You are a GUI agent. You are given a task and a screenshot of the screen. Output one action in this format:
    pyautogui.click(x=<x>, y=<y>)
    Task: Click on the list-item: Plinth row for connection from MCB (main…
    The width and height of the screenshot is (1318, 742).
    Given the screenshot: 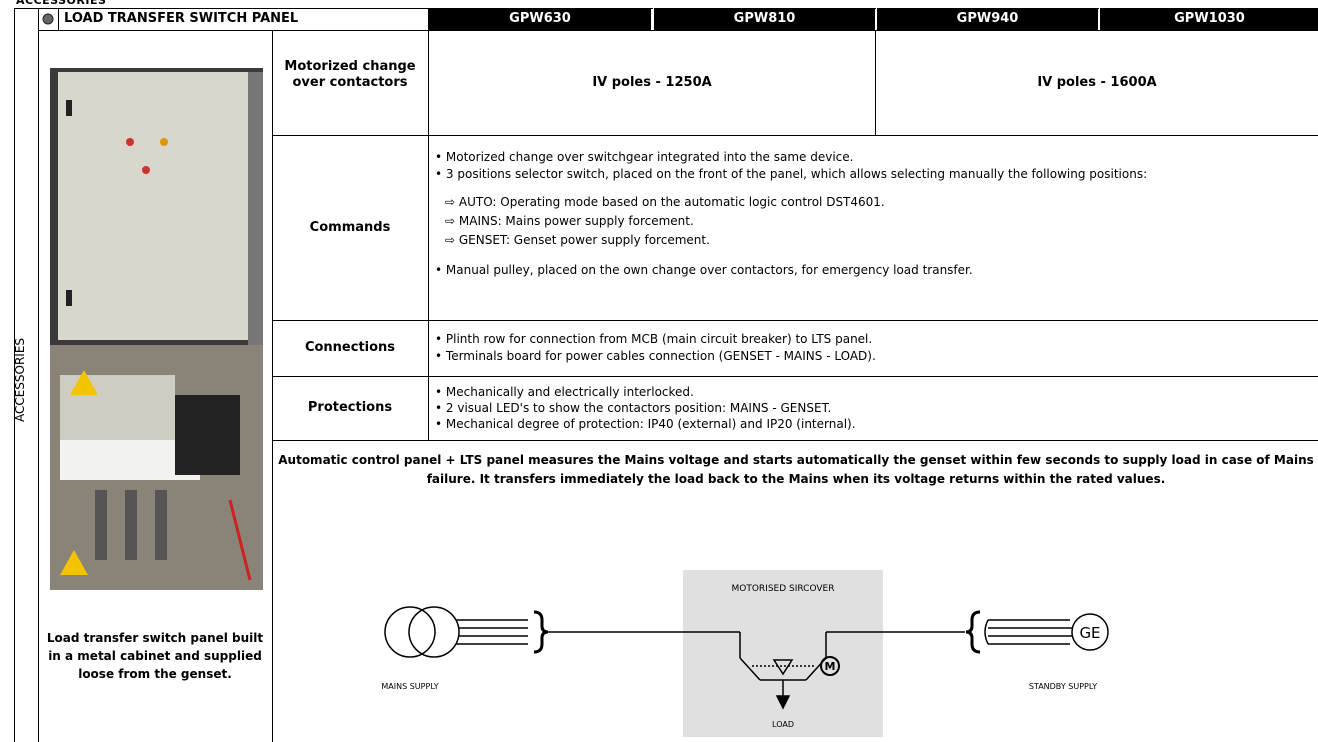 What is the action you would take?
    pyautogui.click(x=653, y=339)
    